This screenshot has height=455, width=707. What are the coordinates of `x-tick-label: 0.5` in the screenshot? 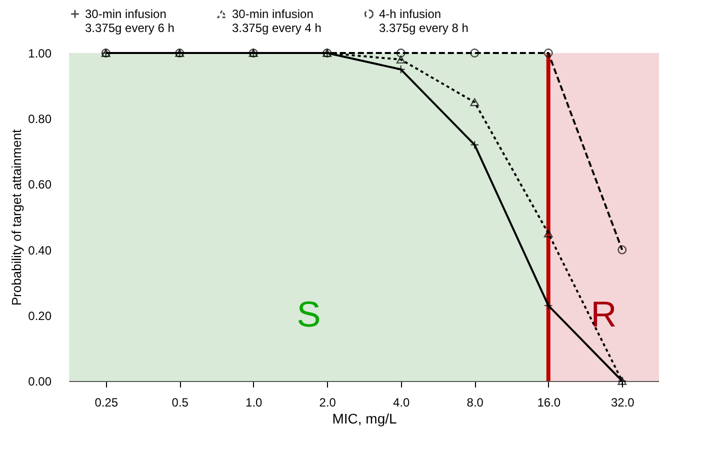 It's located at (180, 403).